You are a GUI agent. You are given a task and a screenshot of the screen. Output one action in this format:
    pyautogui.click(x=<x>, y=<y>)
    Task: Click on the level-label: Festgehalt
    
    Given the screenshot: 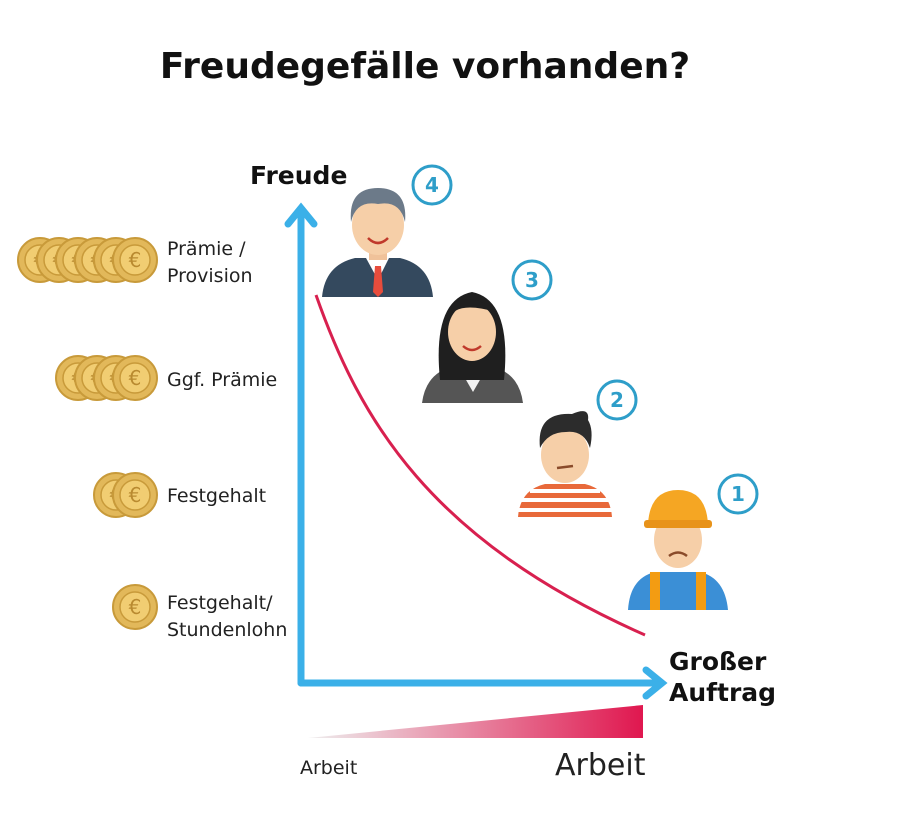 What is the action you would take?
    pyautogui.click(x=216, y=496)
    